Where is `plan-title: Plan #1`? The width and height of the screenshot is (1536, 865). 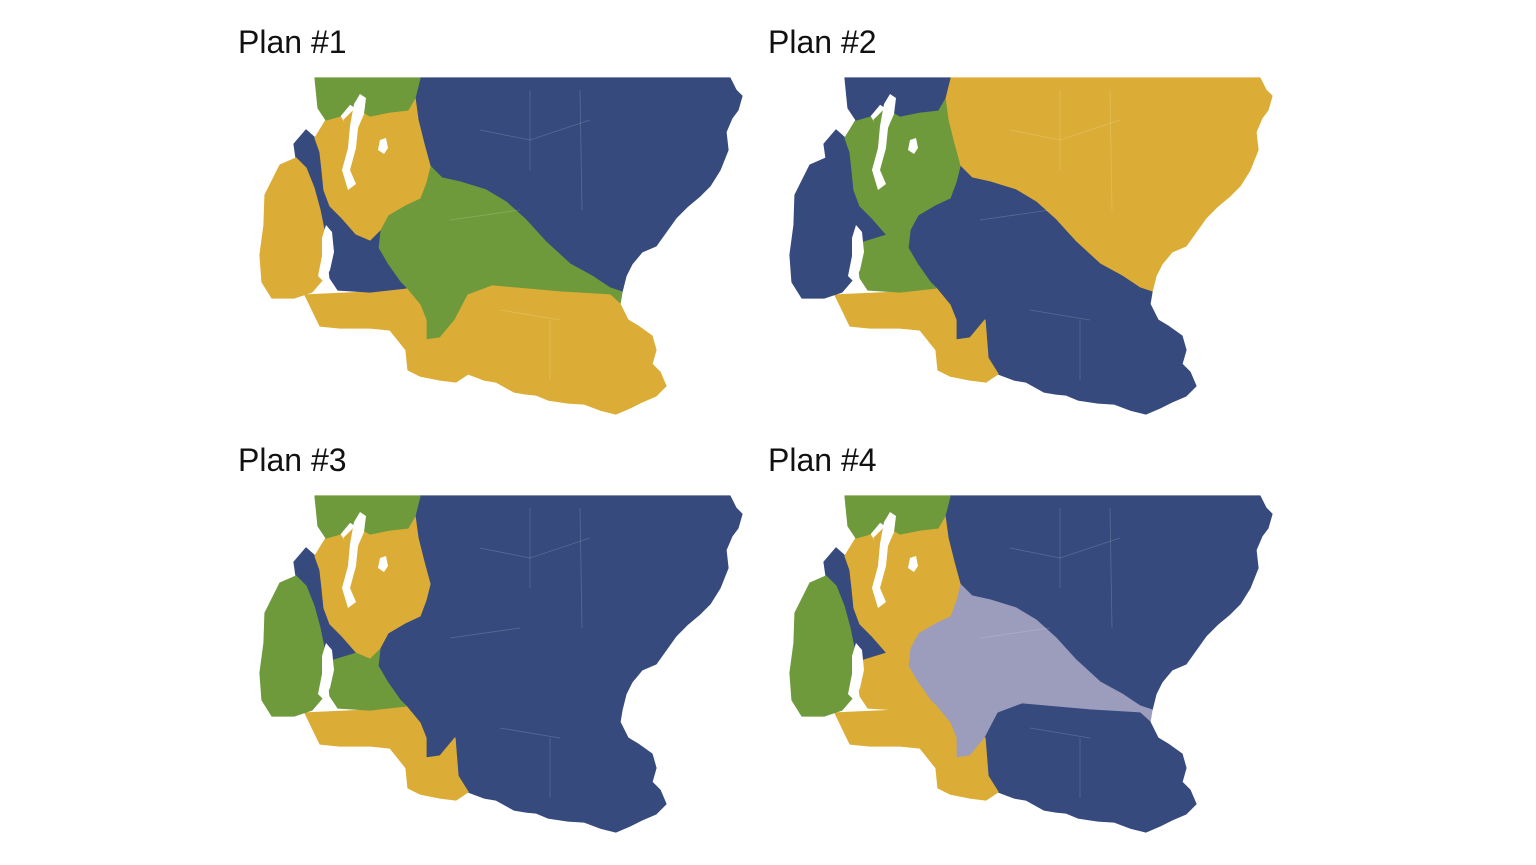 plan-title: Plan #1 is located at coordinates (292, 42).